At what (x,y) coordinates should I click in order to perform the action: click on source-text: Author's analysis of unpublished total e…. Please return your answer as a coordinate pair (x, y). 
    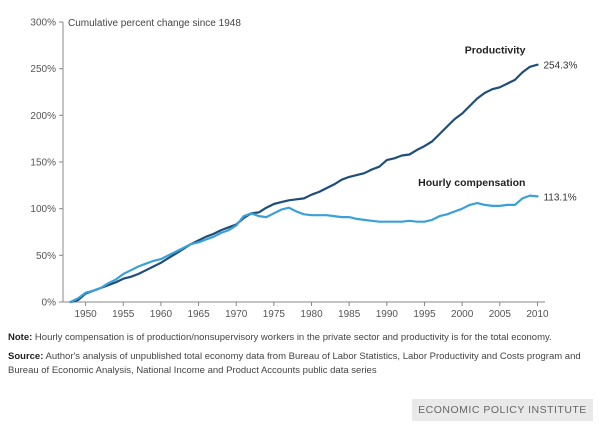
    Looking at the image, I should click on (294, 363).